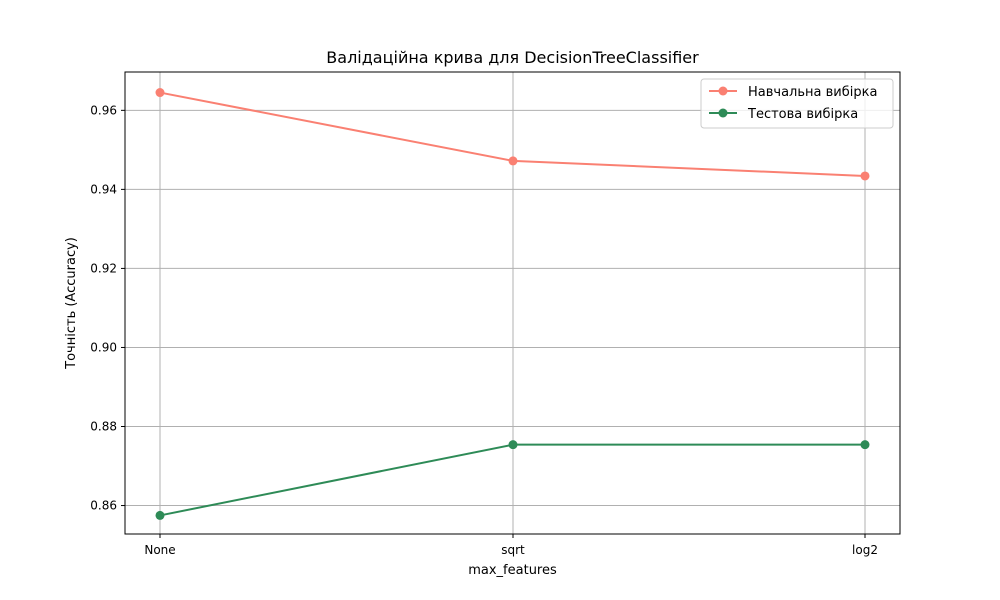 Image resolution: width=1000 pixels, height=600 pixels. Describe the element at coordinates (103, 189) in the screenshot. I see `y-tick-label: 0.94` at that location.